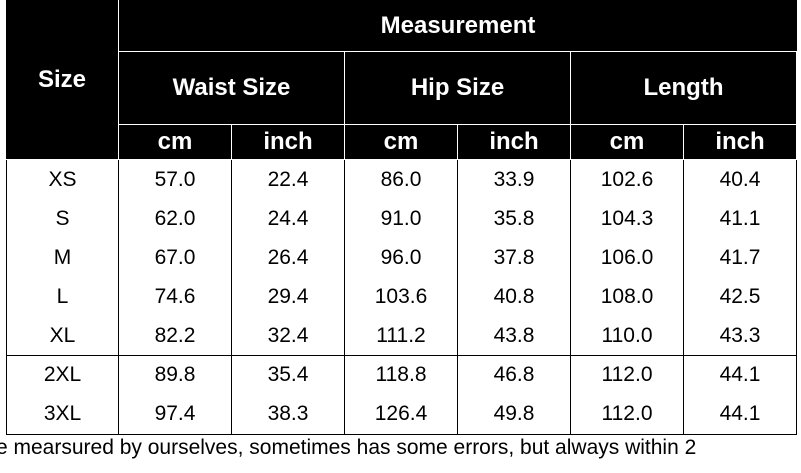 The width and height of the screenshot is (801, 473). I want to click on measurement-value: 40.4, so click(740, 180).